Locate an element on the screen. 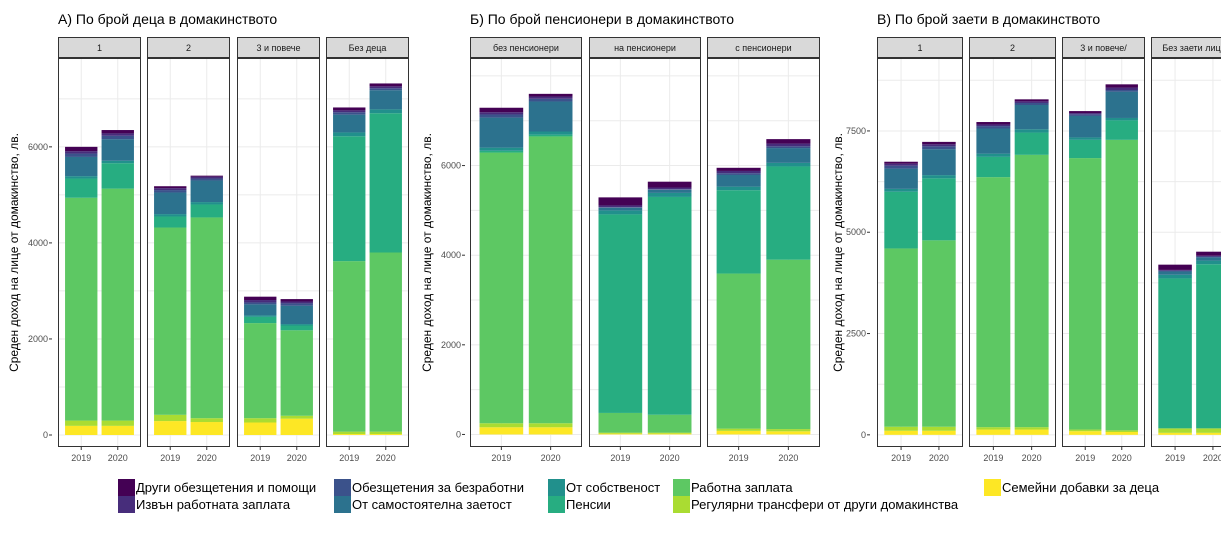 The image size is (1221, 539). legend-item-property: От собственост is located at coordinates (604, 487).